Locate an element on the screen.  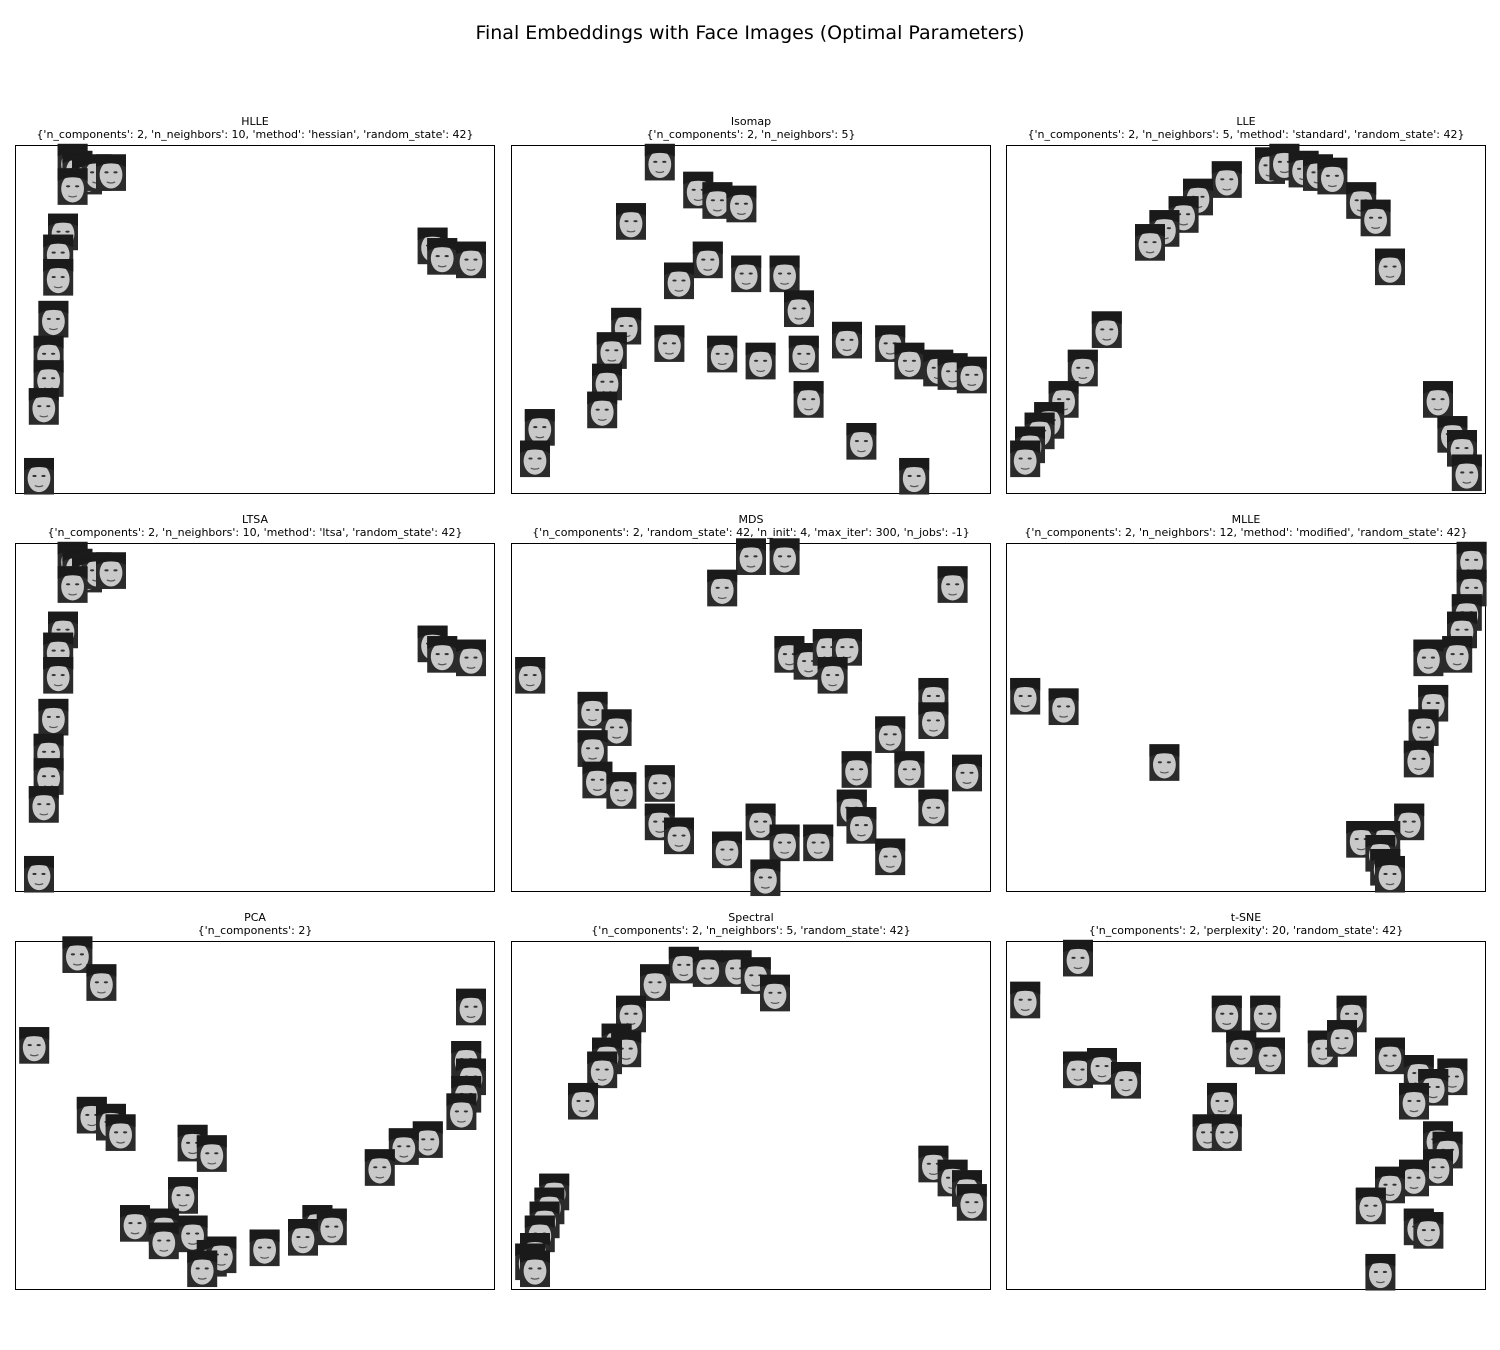
panel-title-pca: PCA {'n_components': 2} is located at coordinates (255, 924).